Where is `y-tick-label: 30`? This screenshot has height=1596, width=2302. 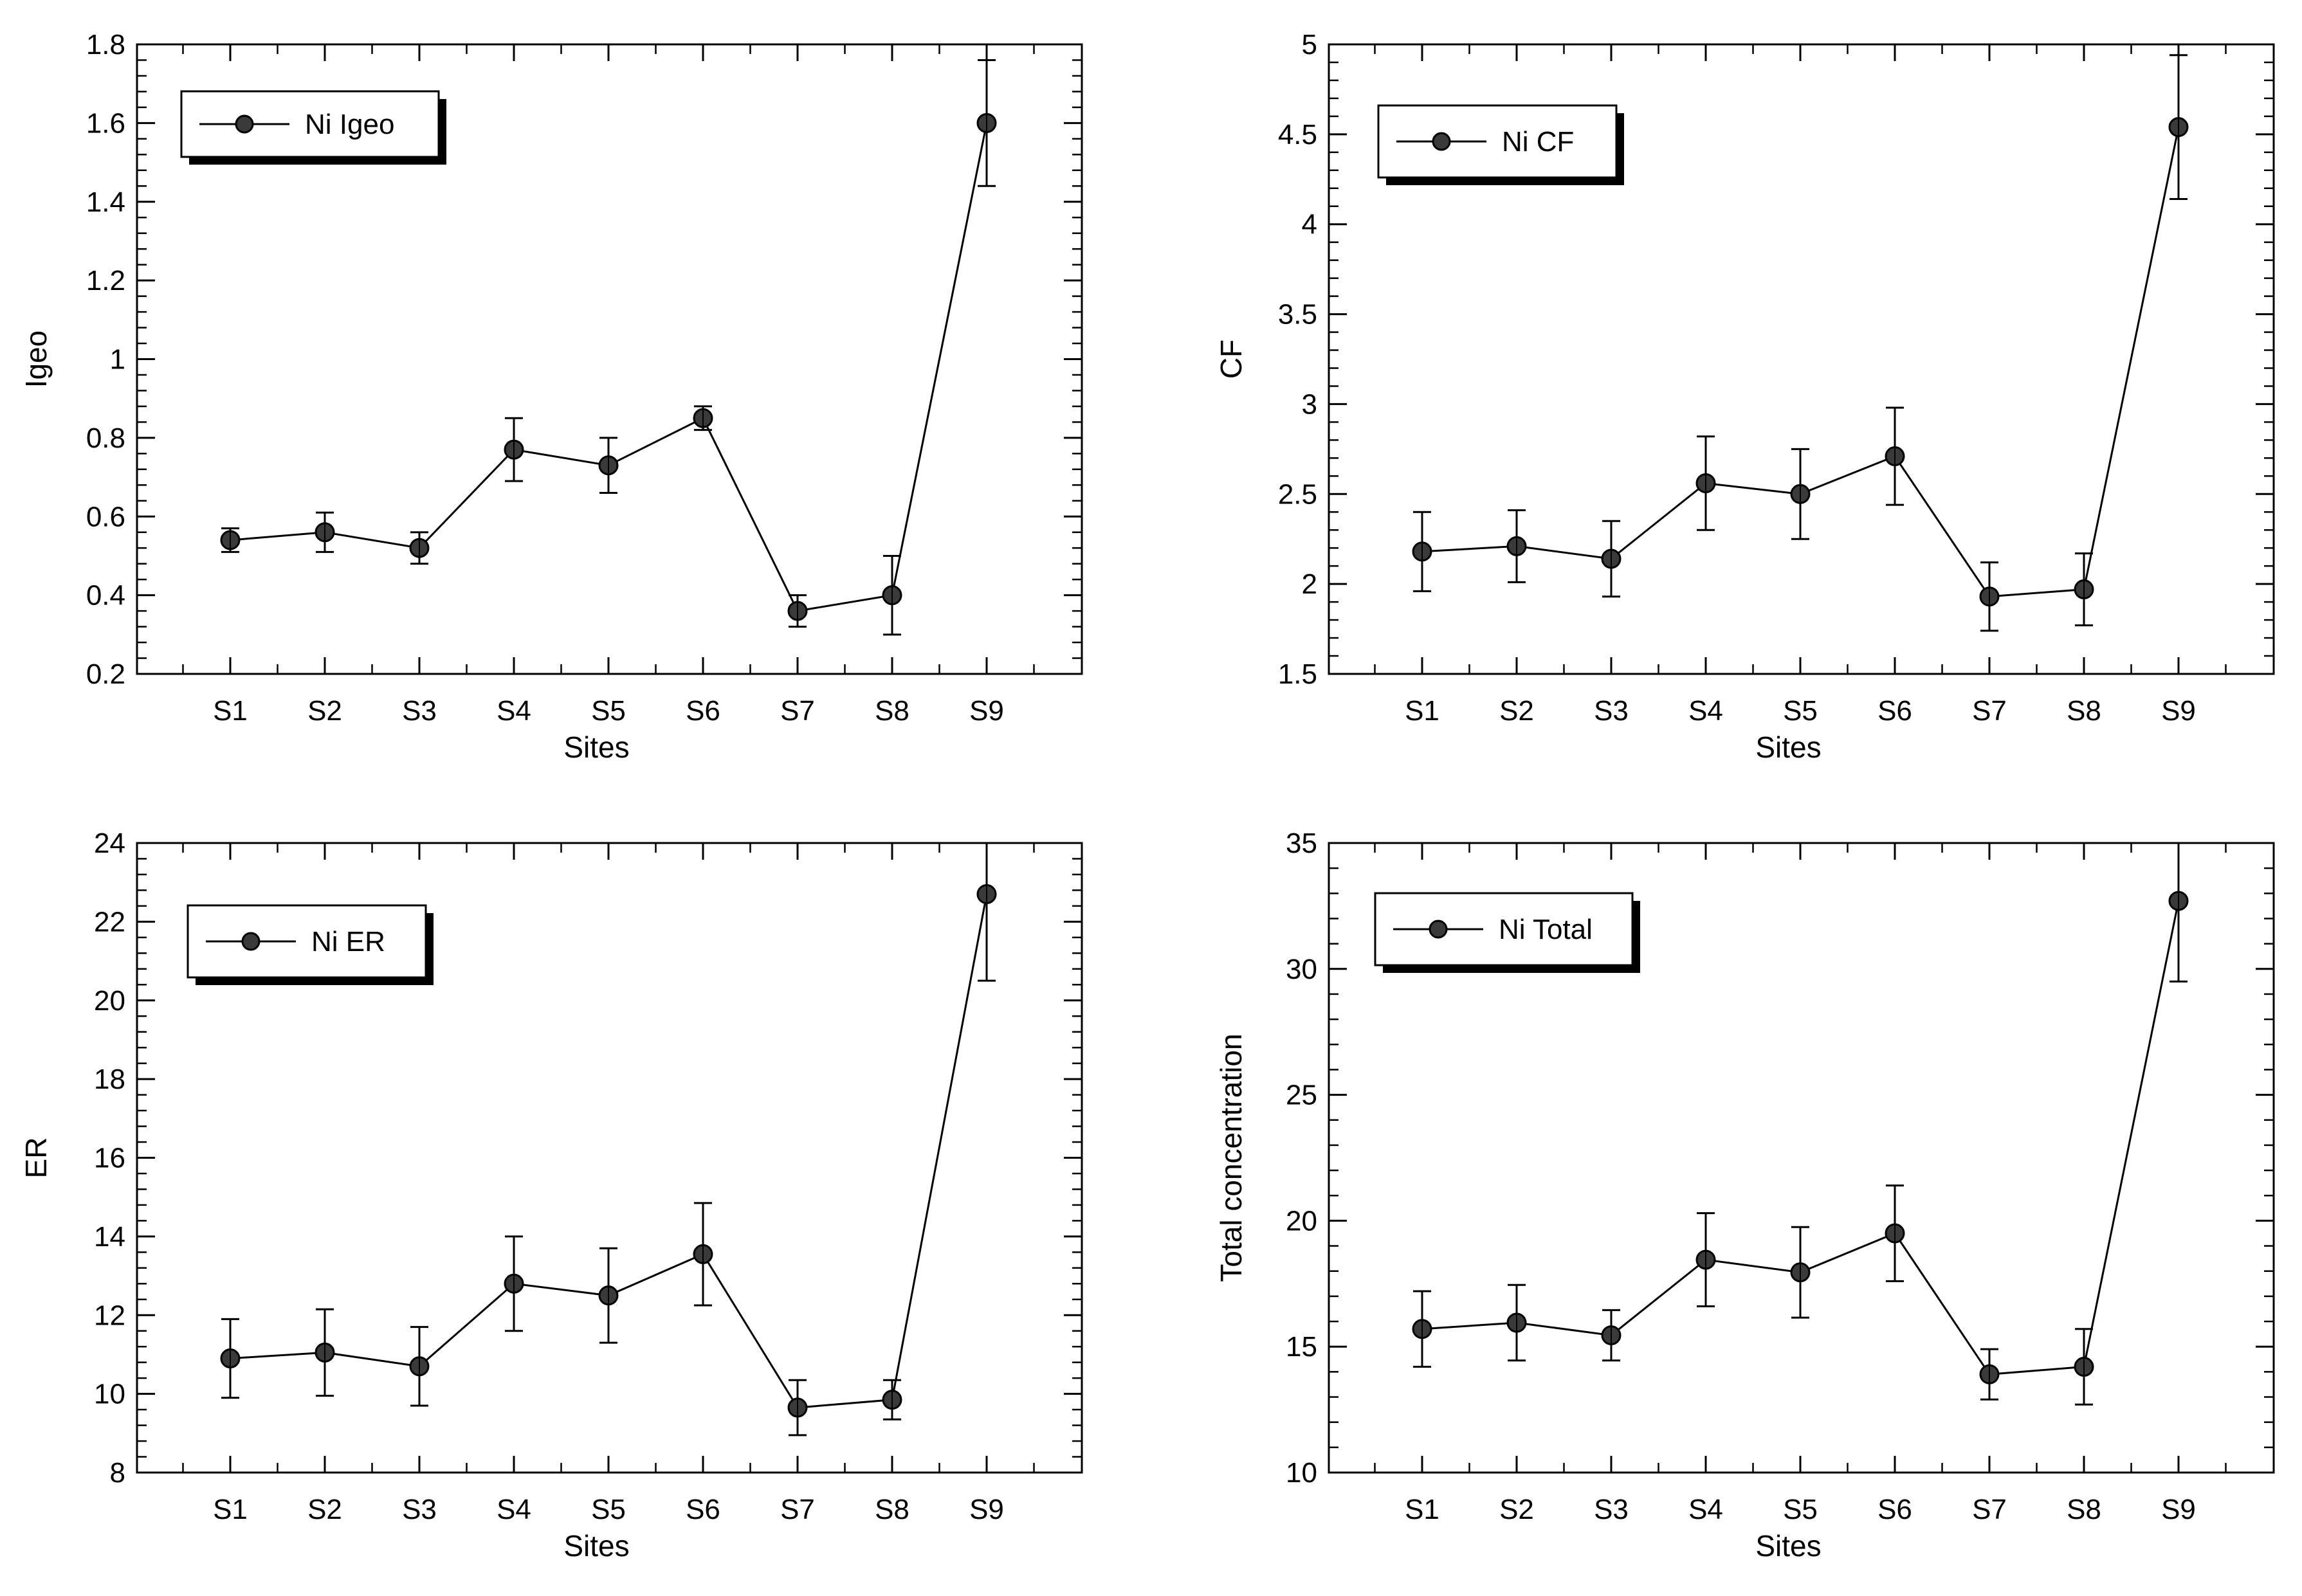 y-tick-label: 30 is located at coordinates (1301, 970).